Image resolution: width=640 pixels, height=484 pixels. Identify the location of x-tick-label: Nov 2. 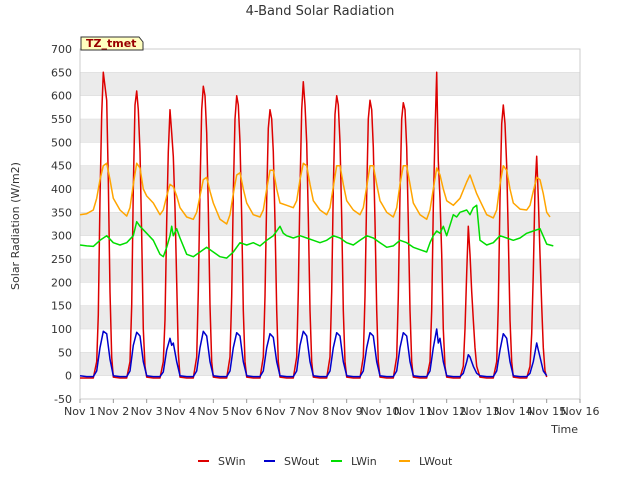
(113, 411).